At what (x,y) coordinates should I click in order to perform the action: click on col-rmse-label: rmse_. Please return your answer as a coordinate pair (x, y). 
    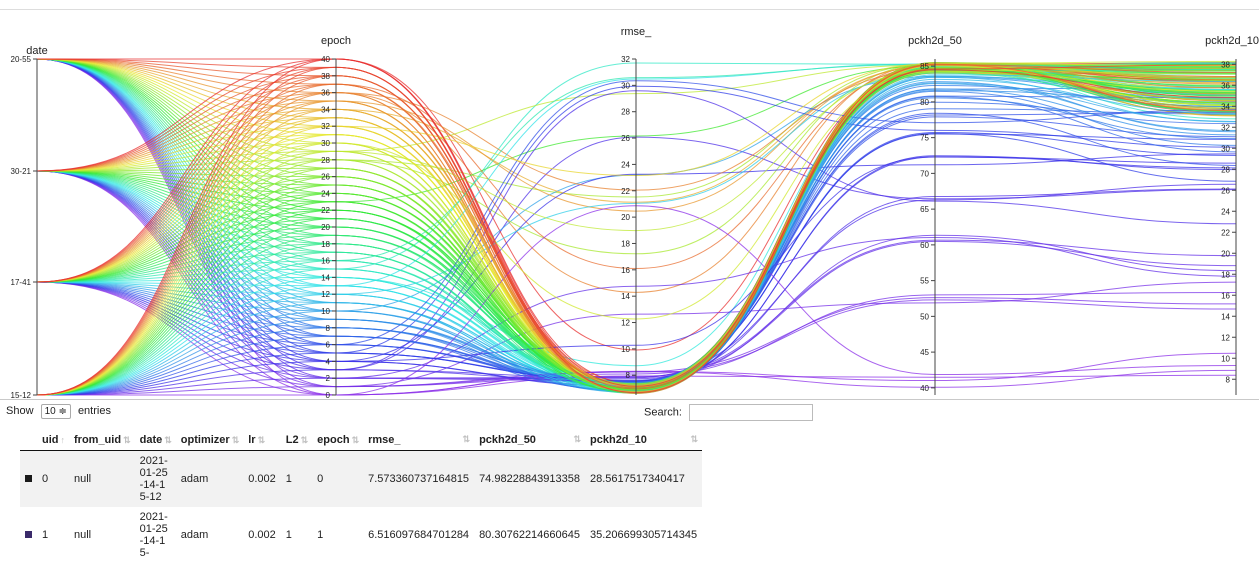
    Looking at the image, I should click on (384, 440).